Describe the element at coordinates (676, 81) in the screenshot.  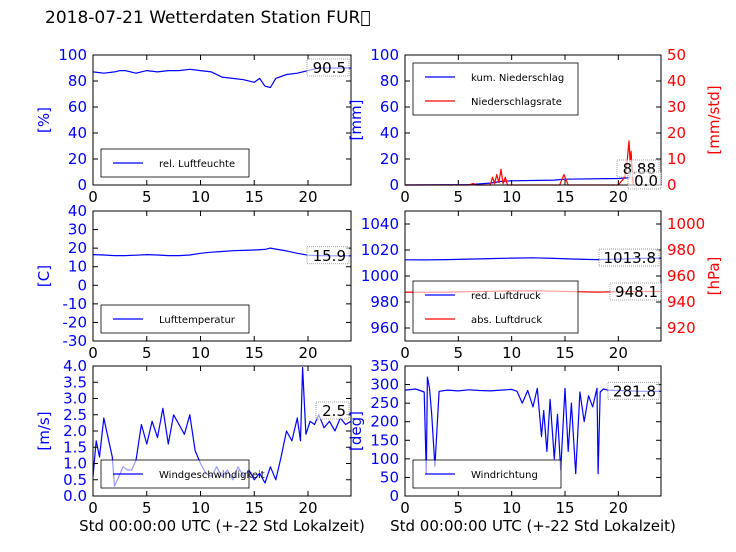
I see `y-tick-label-right: 40` at that location.